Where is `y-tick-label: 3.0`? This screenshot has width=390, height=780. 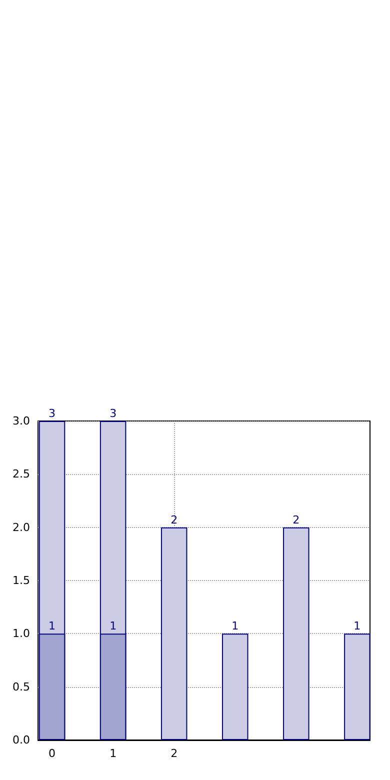
y-tick-label: 3.0 is located at coordinates (21, 421).